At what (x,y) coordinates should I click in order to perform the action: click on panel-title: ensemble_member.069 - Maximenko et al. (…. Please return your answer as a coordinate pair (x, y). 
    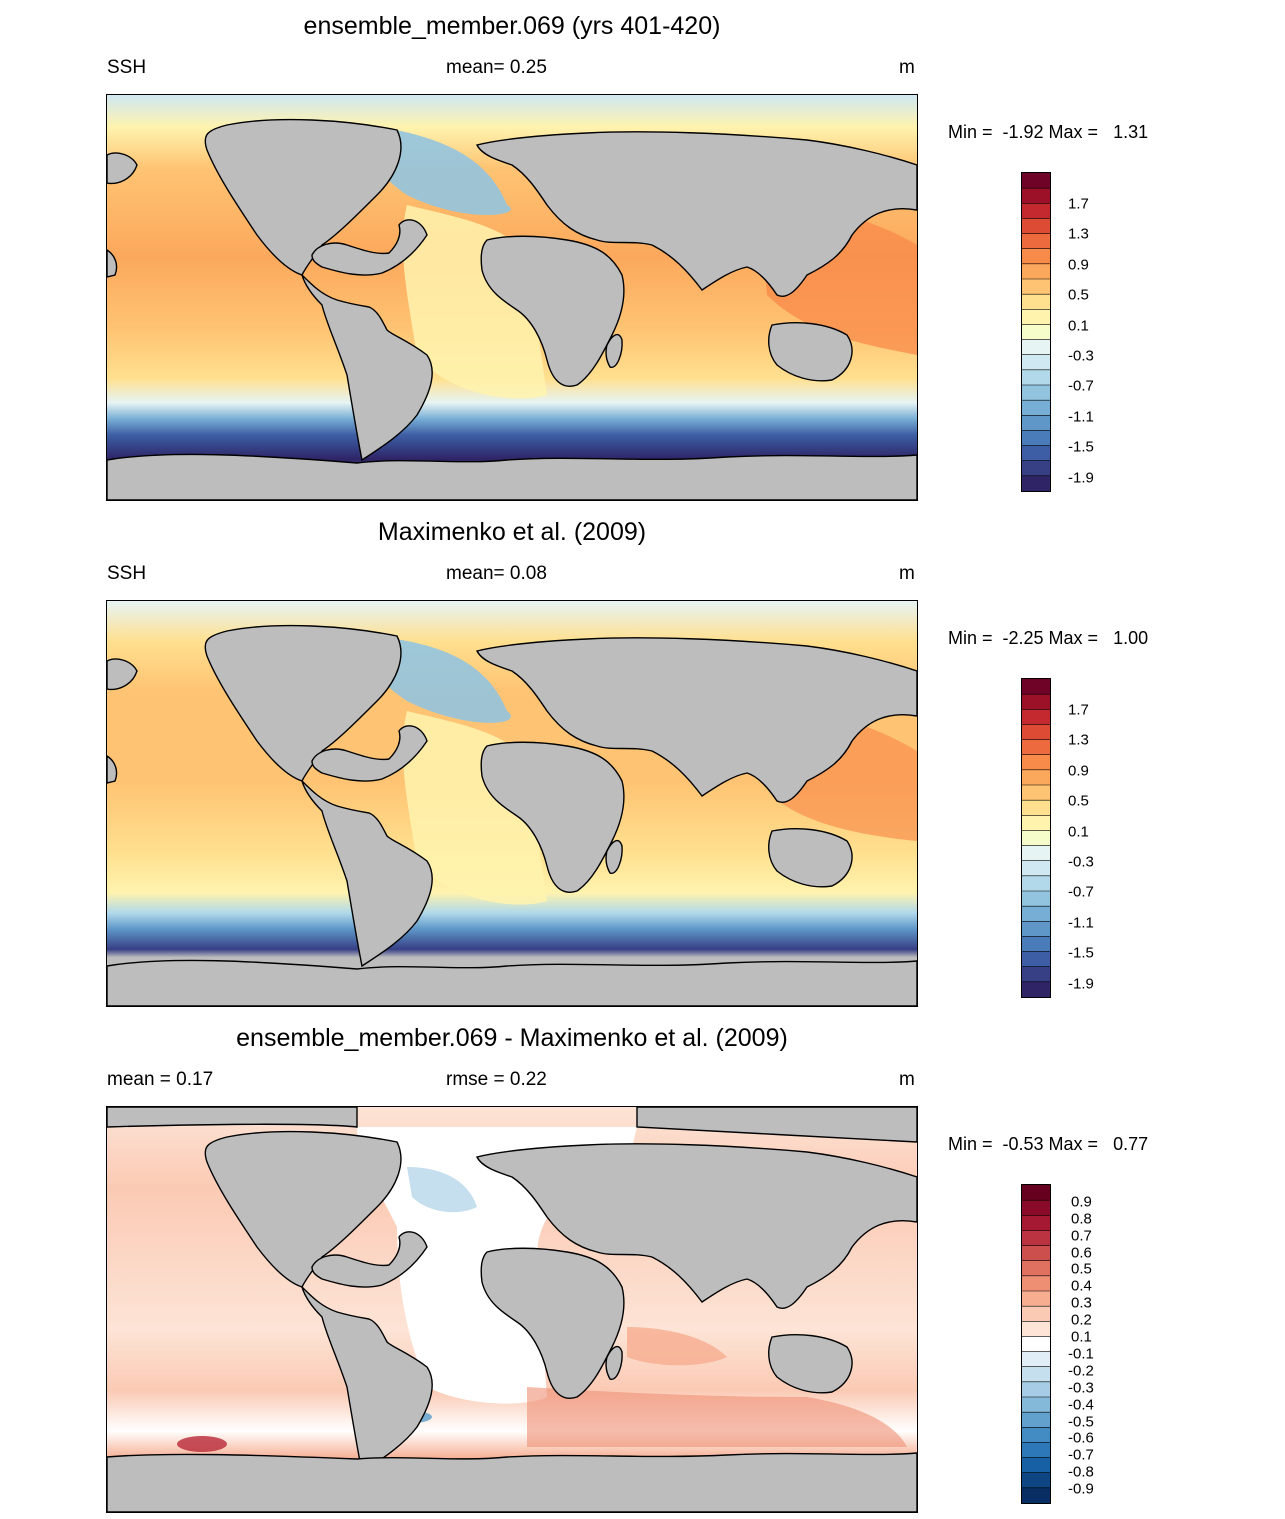
    Looking at the image, I should click on (512, 1038).